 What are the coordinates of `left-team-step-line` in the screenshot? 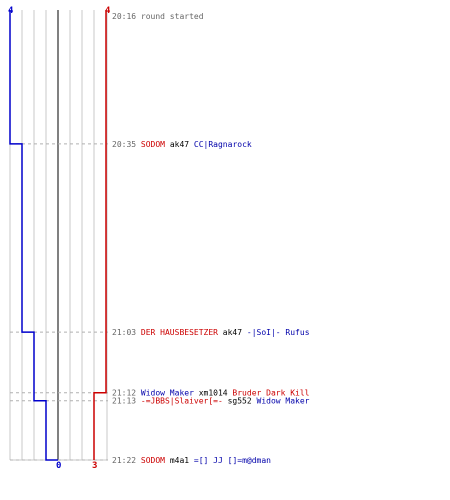 It's located at (33, 235).